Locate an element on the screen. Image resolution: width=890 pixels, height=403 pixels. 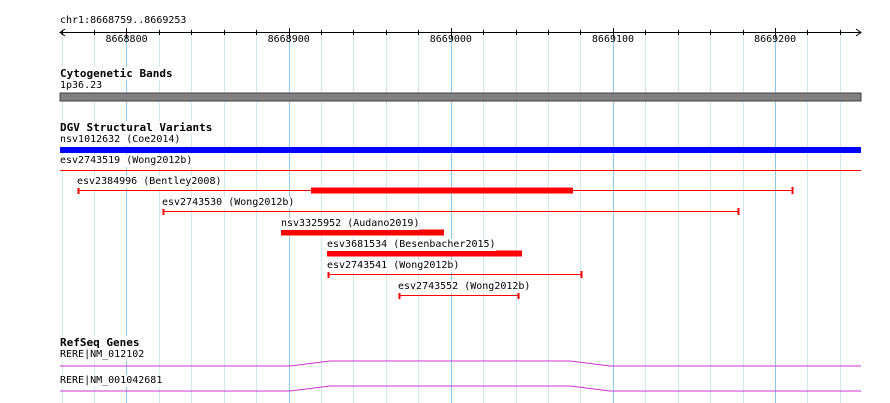
ruler-tick-label: 8668900 is located at coordinates (288, 39).